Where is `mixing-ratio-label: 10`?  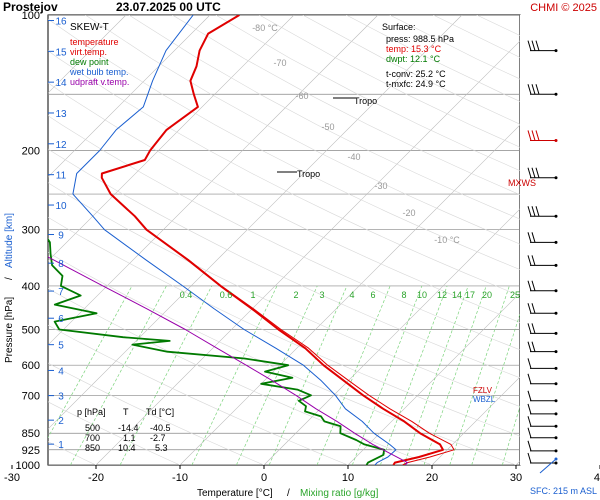 mixing-ratio-label: 10 is located at coordinates (422, 295).